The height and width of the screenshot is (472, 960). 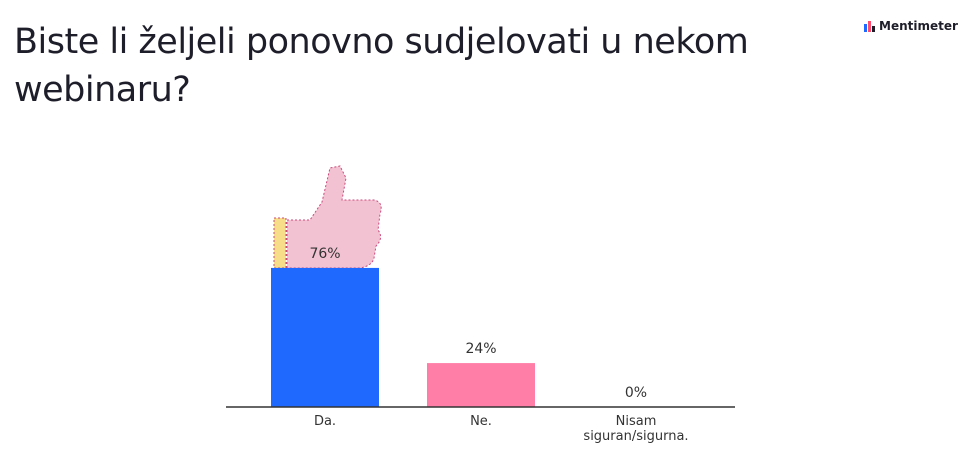 What do you see at coordinates (480, 349) in the screenshot?
I see `value-label-2: 24%` at bounding box center [480, 349].